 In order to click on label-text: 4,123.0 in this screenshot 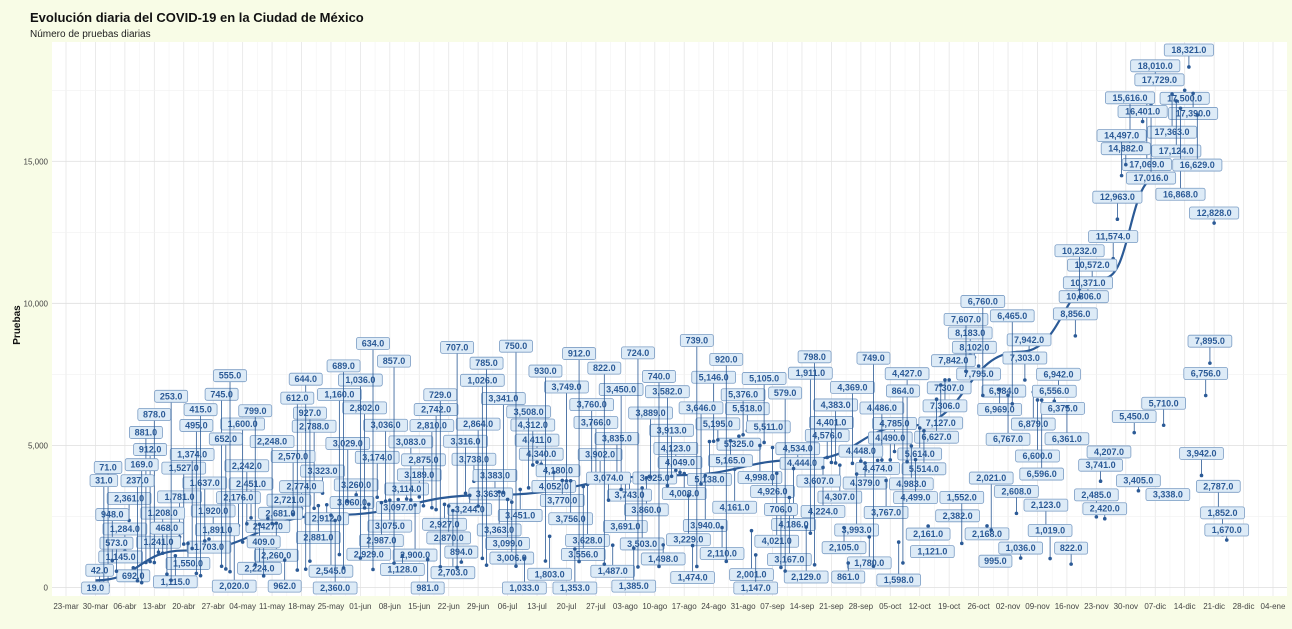, I will do `click(676, 448)`.